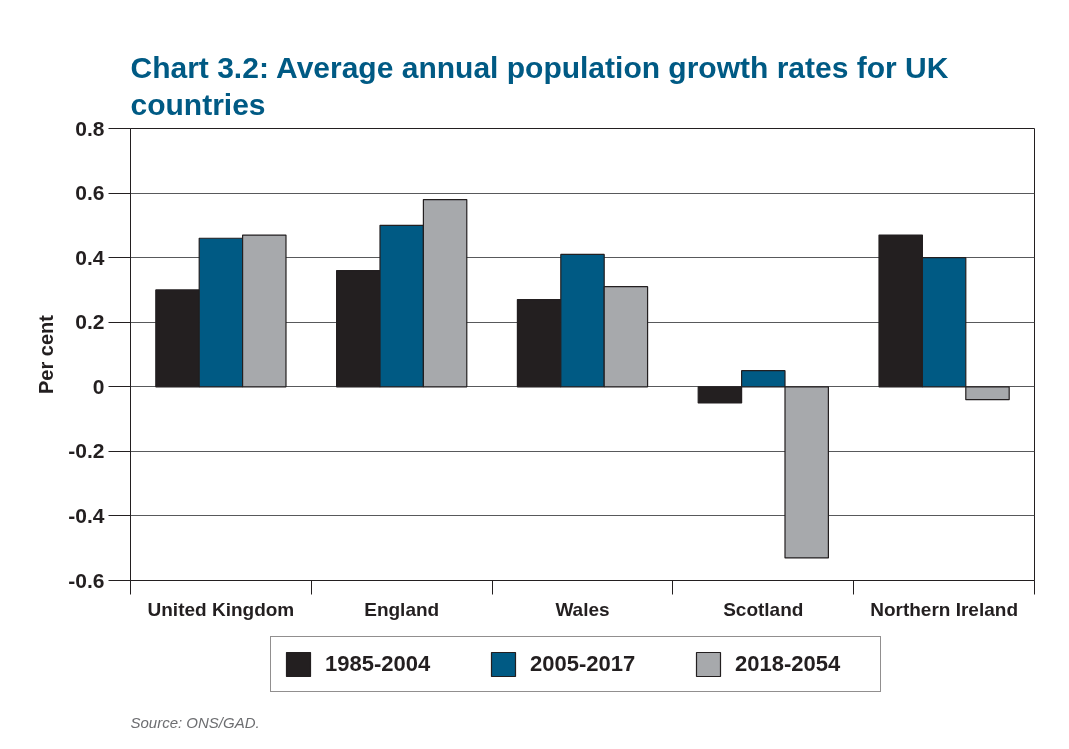 Image resolution: width=1069 pixels, height=749 pixels. I want to click on x-tick-label: England, so click(402, 609).